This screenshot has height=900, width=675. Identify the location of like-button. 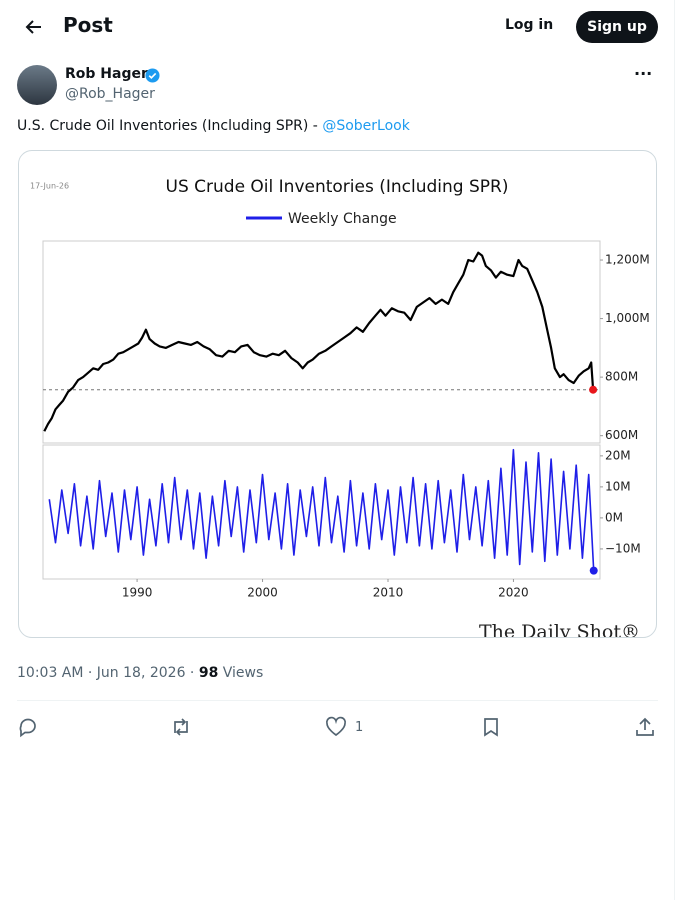
(336, 727).